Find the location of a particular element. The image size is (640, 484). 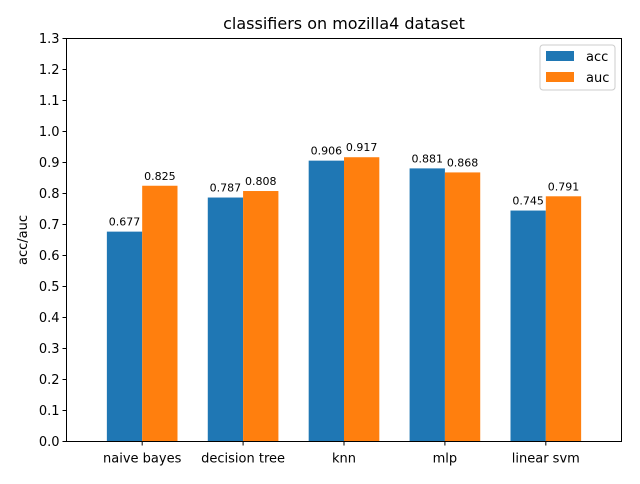

bar-value-label-auc-decision-tree: 0.808 is located at coordinates (261, 181).